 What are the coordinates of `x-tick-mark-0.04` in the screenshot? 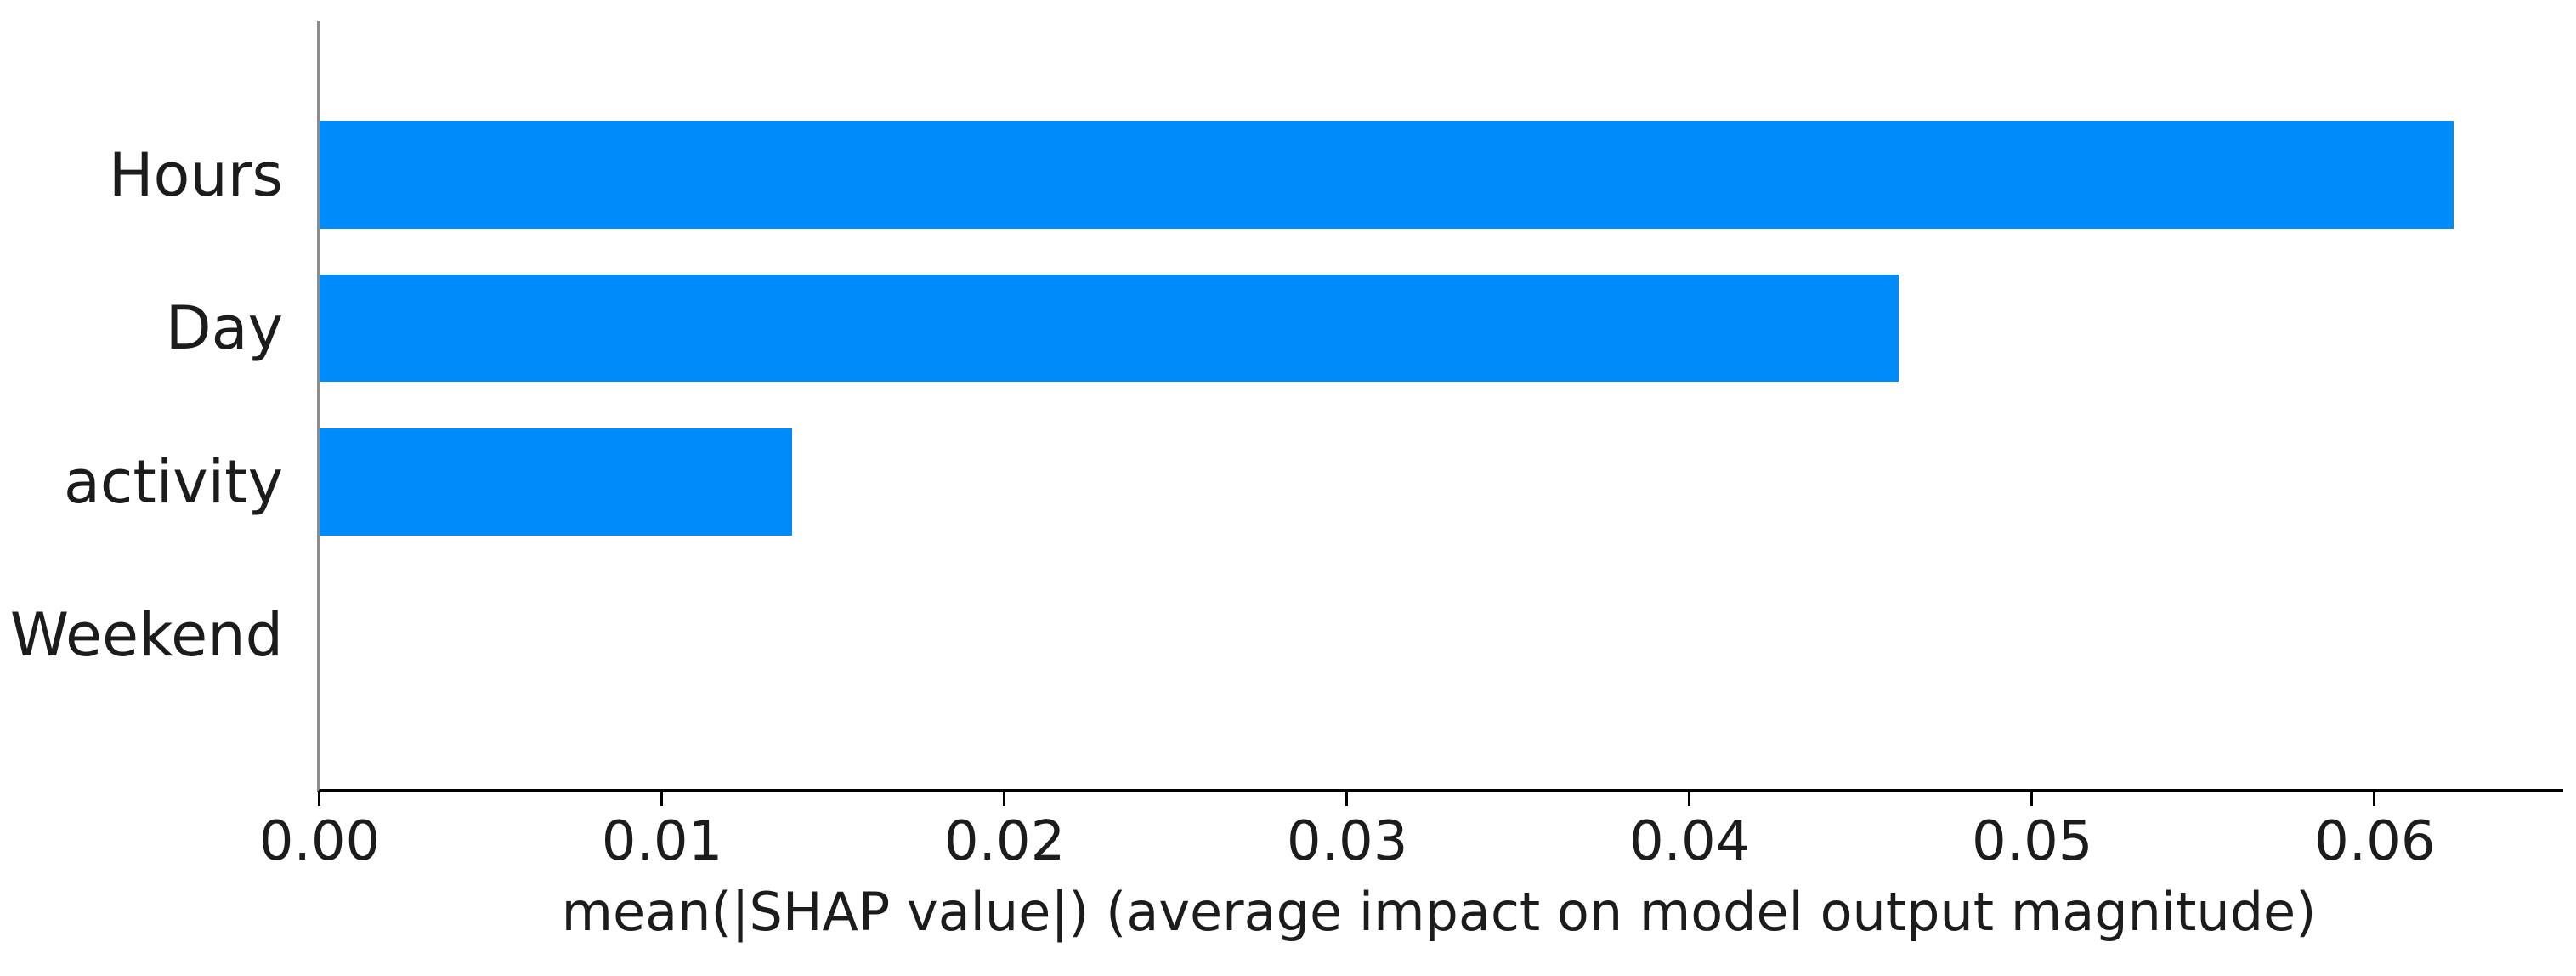 It's located at (1689, 799).